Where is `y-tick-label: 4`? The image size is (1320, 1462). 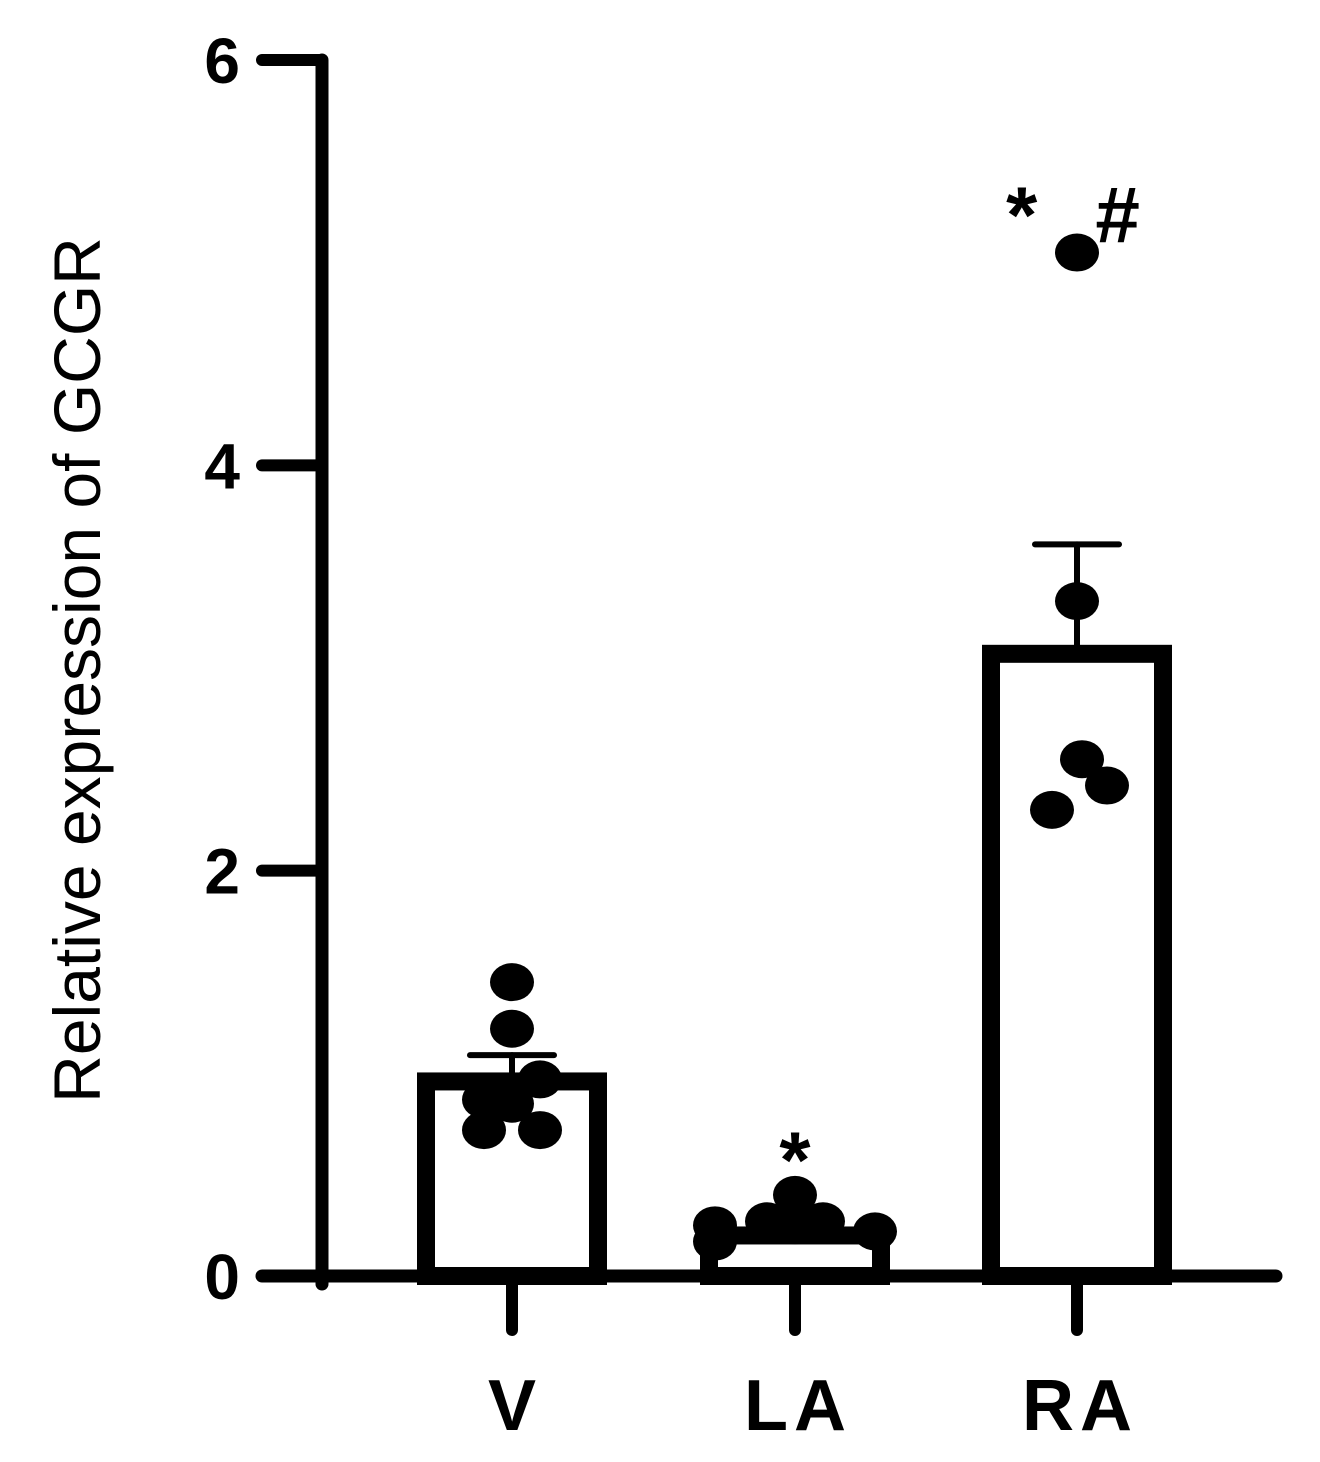 y-tick-label: 4 is located at coordinates (222, 466).